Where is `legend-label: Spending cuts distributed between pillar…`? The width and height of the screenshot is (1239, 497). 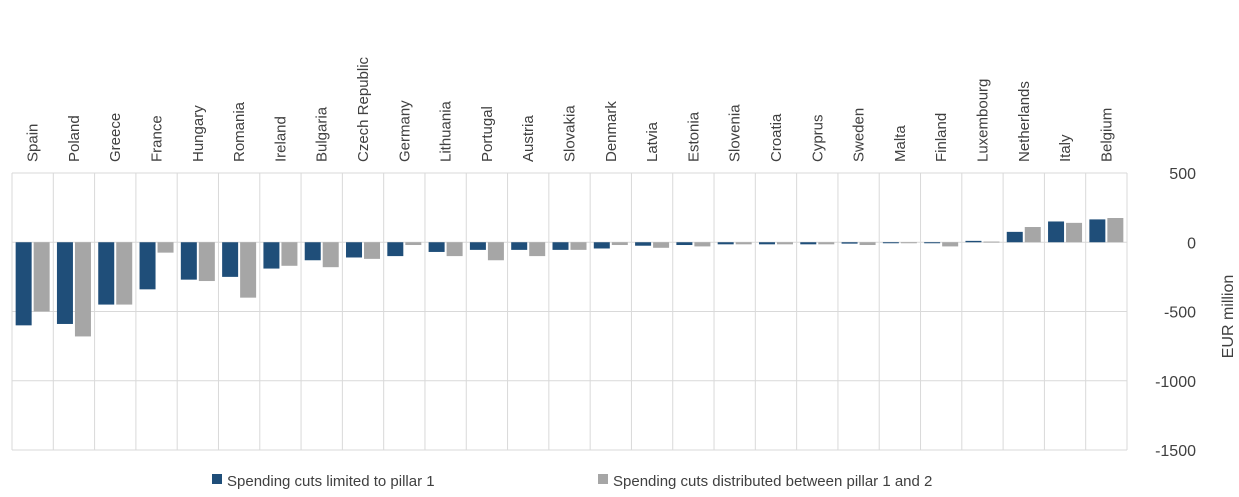
legend-label: Spending cuts distributed between pillar… is located at coordinates (772, 481).